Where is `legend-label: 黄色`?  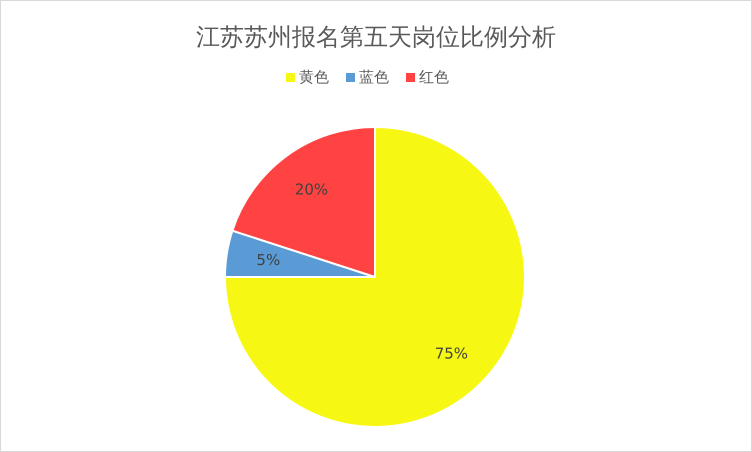
legend-label: 黄色 is located at coordinates (314, 77).